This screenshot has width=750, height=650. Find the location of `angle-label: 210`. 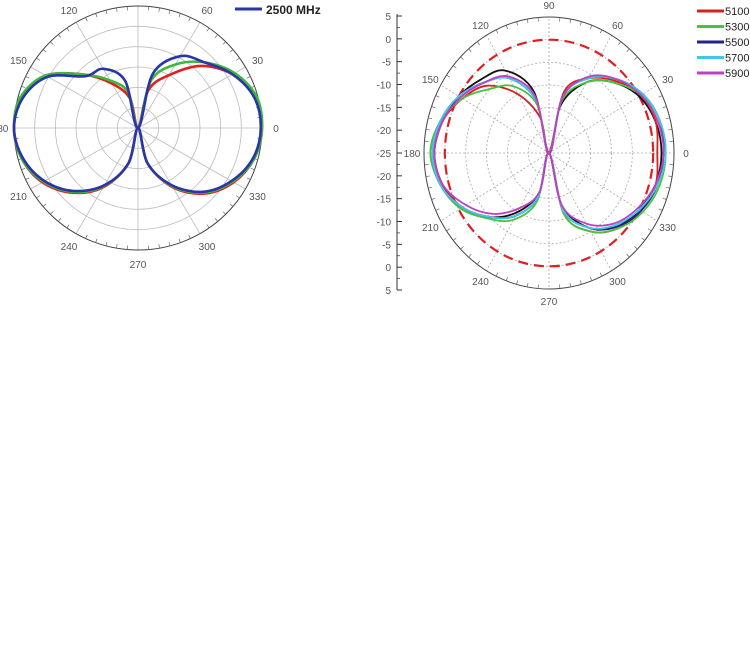

angle-label: 210 is located at coordinates (430, 228).